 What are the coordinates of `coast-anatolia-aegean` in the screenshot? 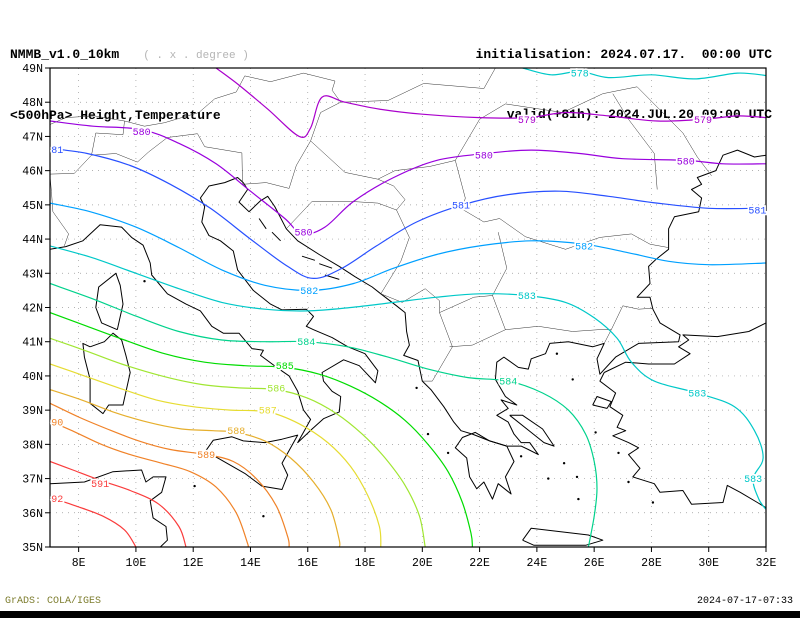 It's located at (682, 440).